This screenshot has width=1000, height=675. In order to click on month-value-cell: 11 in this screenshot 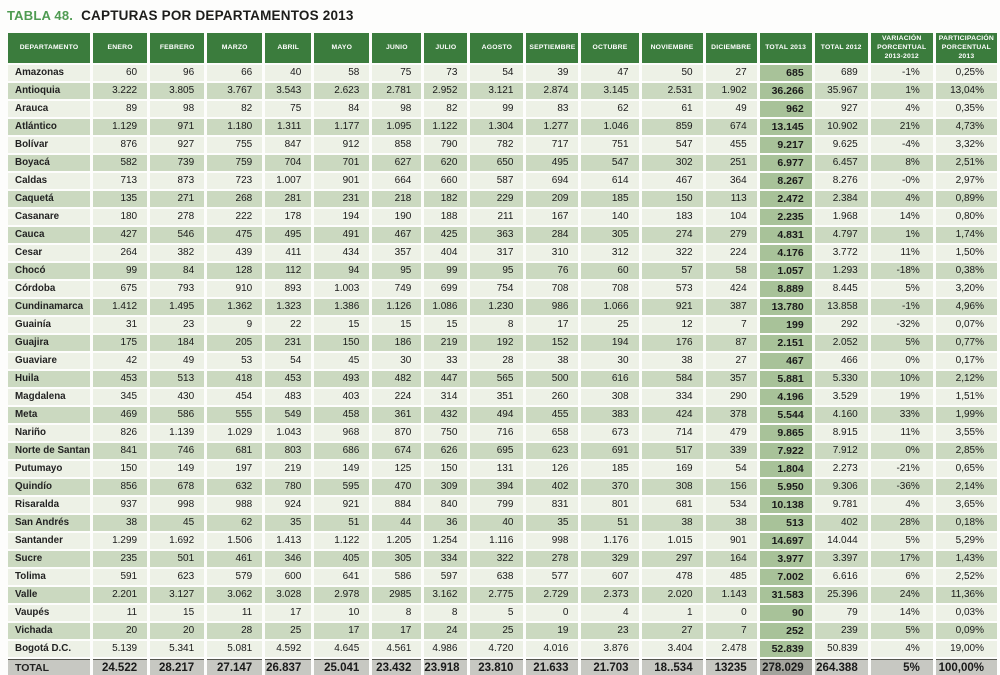, I will do `click(120, 612)`.